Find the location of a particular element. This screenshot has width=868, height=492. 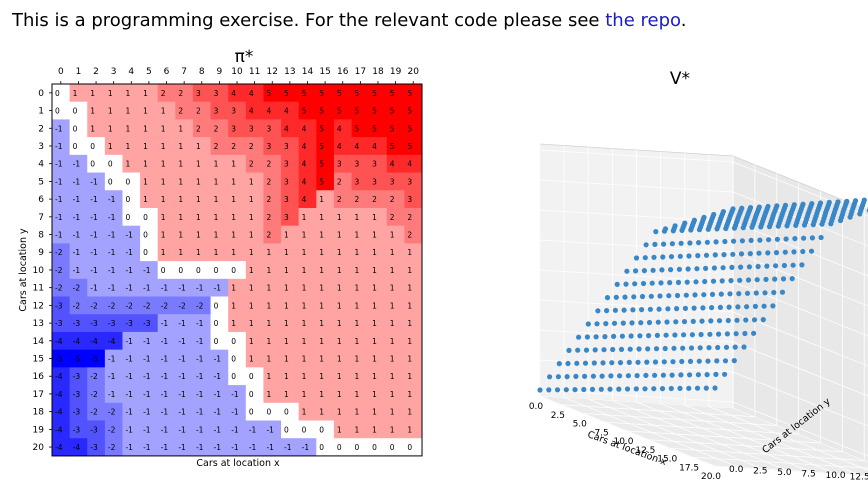

repo-link: the repo is located at coordinates (643, 20).